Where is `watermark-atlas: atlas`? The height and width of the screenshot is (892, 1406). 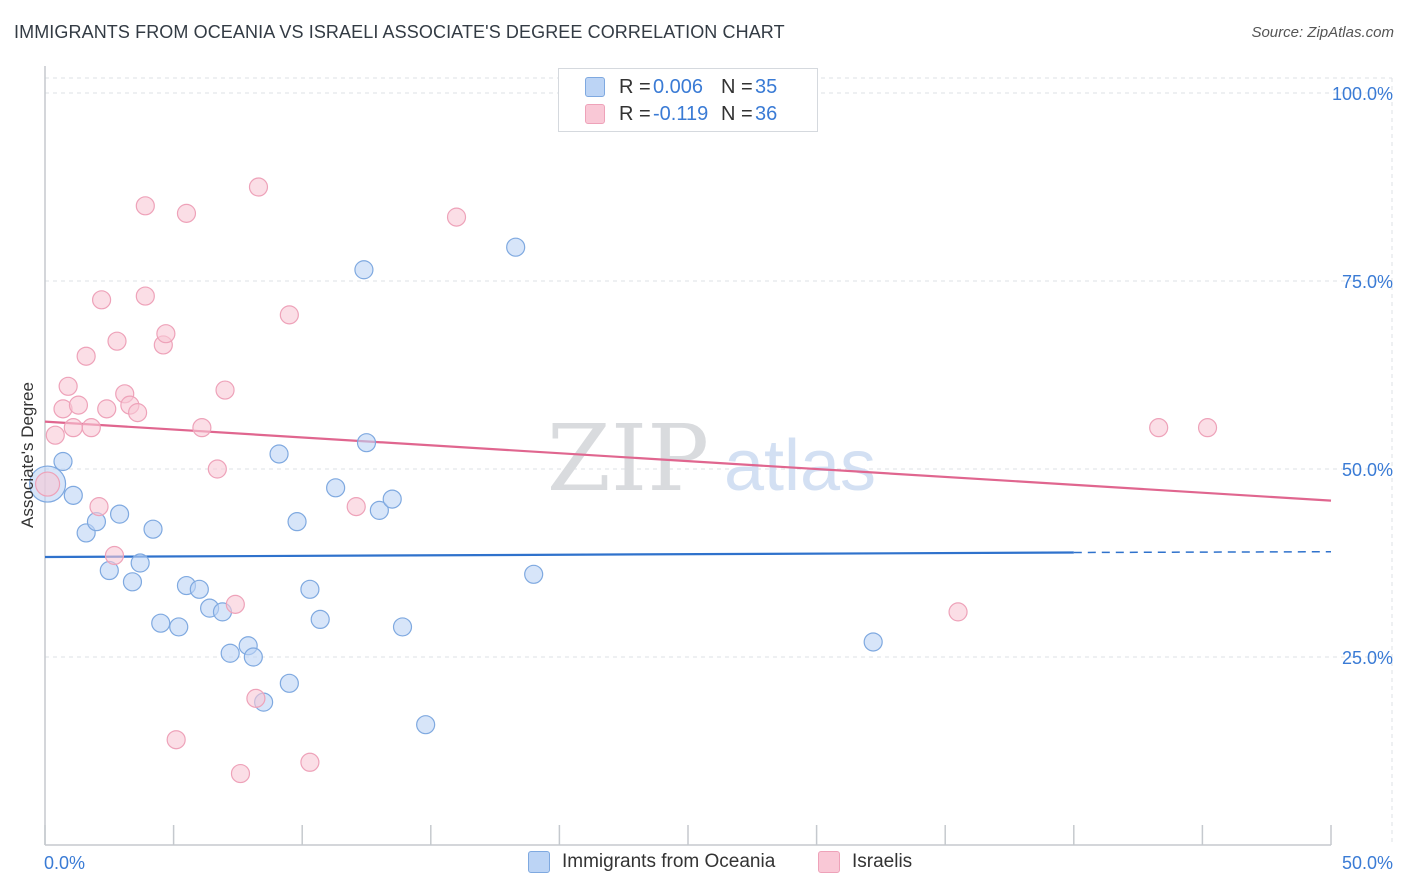 watermark-atlas: atlas is located at coordinates (800, 466).